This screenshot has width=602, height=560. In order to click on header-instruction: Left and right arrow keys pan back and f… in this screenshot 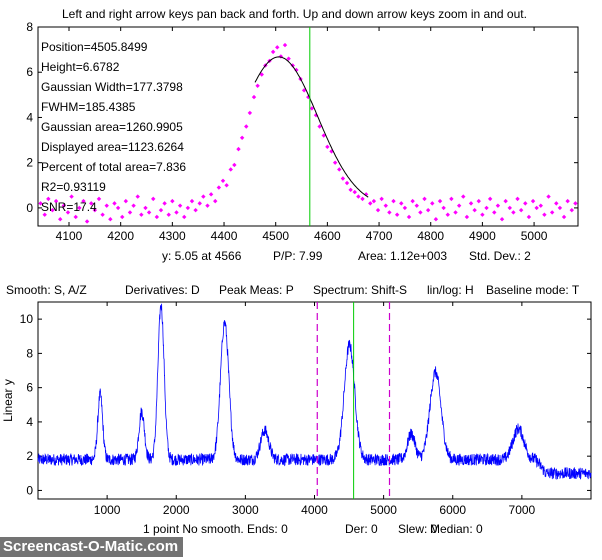, I will do `click(294, 14)`.